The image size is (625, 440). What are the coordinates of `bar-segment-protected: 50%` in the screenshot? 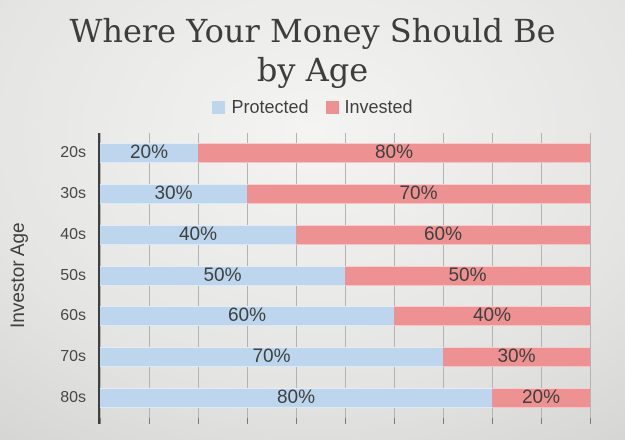 It's located at (222, 275).